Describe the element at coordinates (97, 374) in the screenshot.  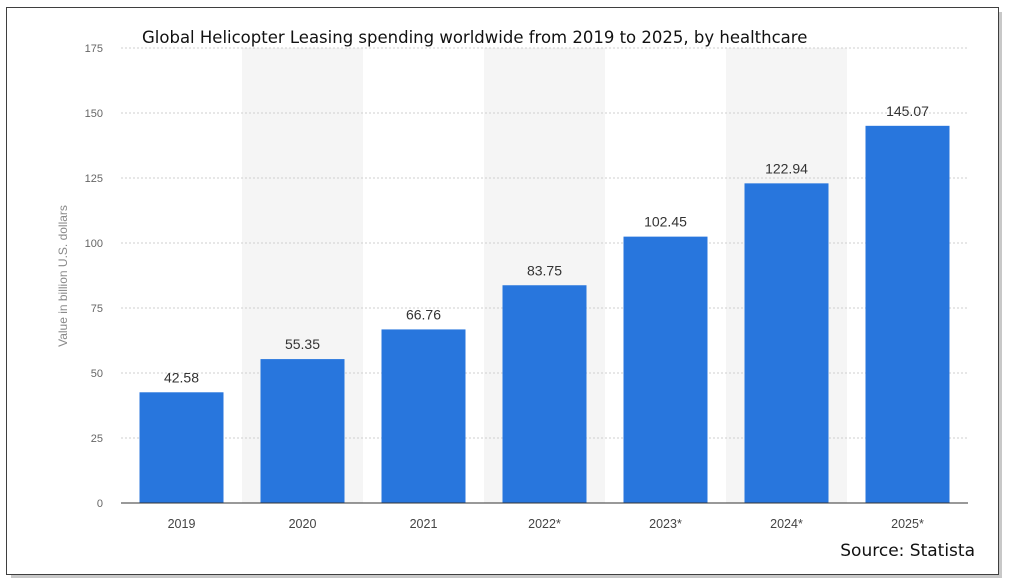
I see `y-tick-label: 50` at that location.